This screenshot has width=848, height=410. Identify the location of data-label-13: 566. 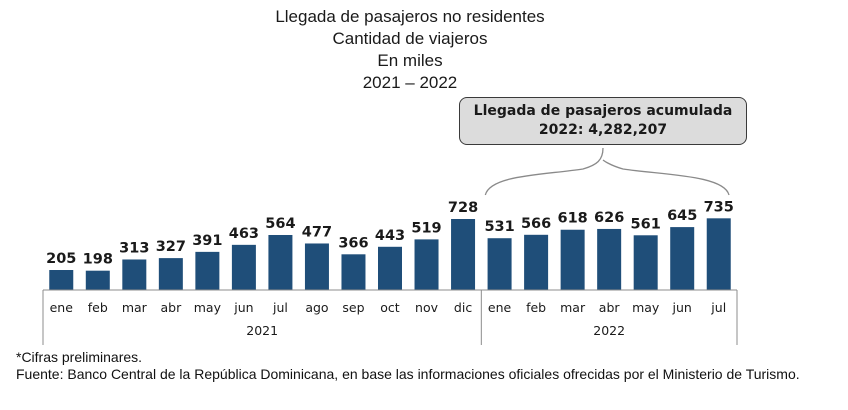
(536, 224).